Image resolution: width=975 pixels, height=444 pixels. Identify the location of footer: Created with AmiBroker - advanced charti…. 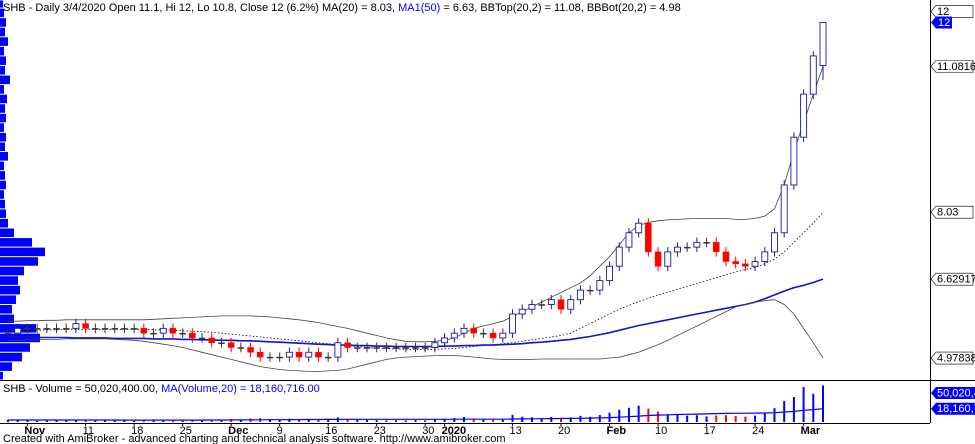
(254, 438).